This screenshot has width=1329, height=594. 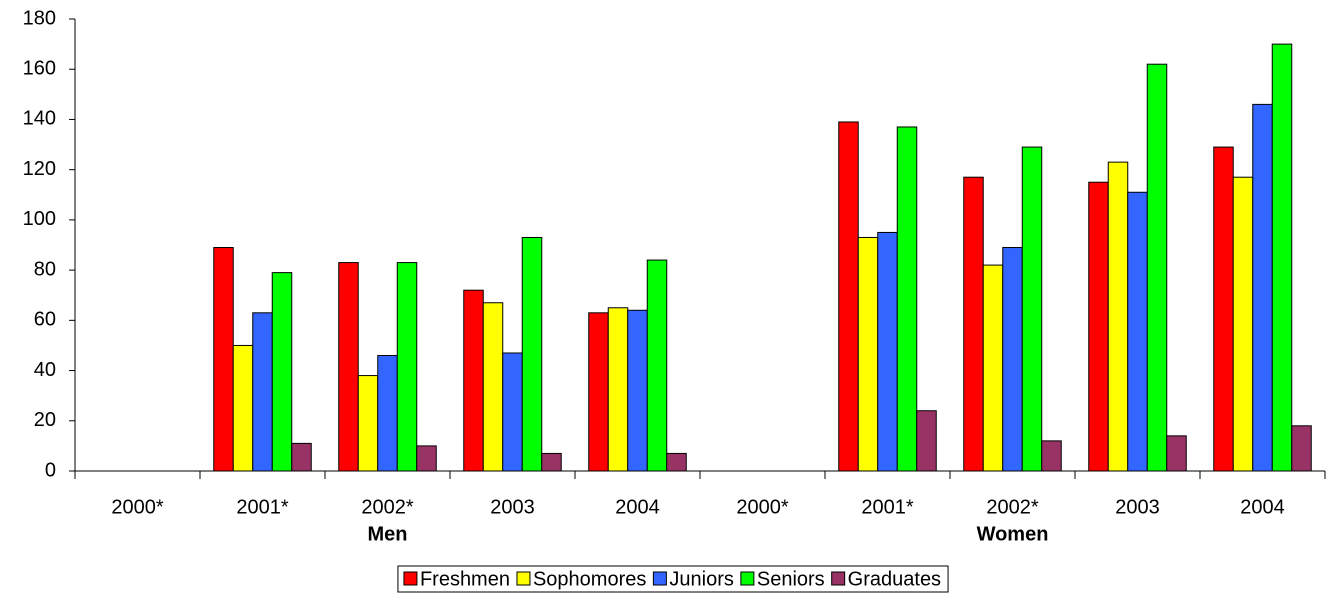 I want to click on y-tick-label: 0, so click(x=50, y=470).